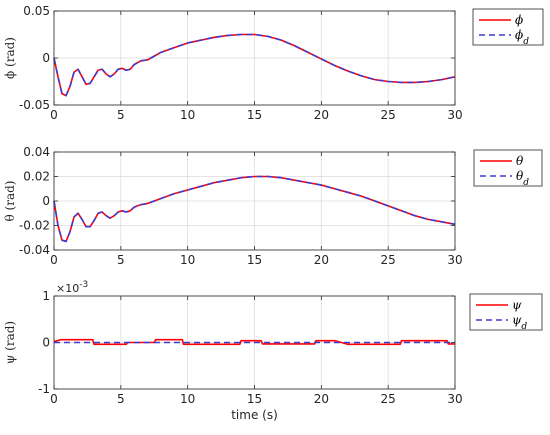  Describe the element at coordinates (44, 389) in the screenshot. I see `y-tick-label: -1` at that location.